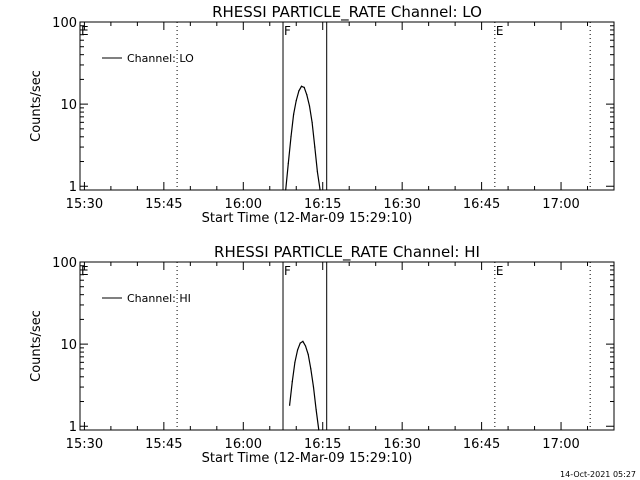 The height and width of the screenshot is (480, 640). Describe the element at coordinates (500, 31) in the screenshot. I see `panel1-marker-label: E` at that location.